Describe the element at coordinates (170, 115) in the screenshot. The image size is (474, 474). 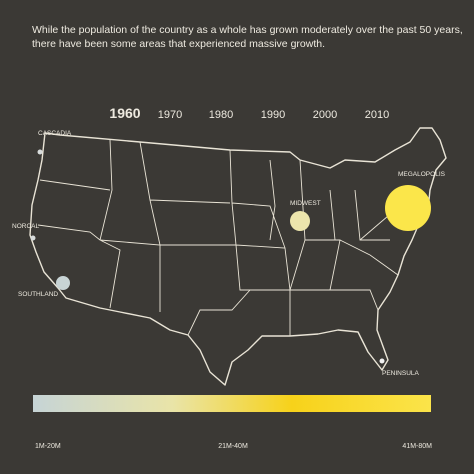
I see `year-tab: 1970` at that location.